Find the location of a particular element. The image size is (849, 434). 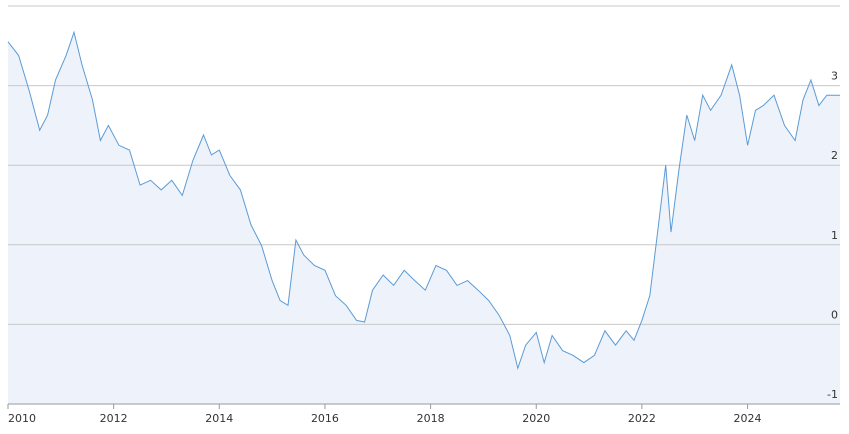

y-tick-label: 2 is located at coordinates (834, 155).